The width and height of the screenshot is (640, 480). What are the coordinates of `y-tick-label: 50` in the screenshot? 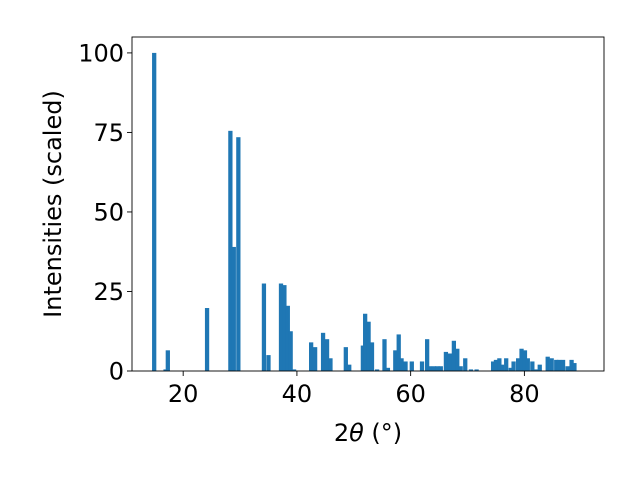 It's located at (108, 212).